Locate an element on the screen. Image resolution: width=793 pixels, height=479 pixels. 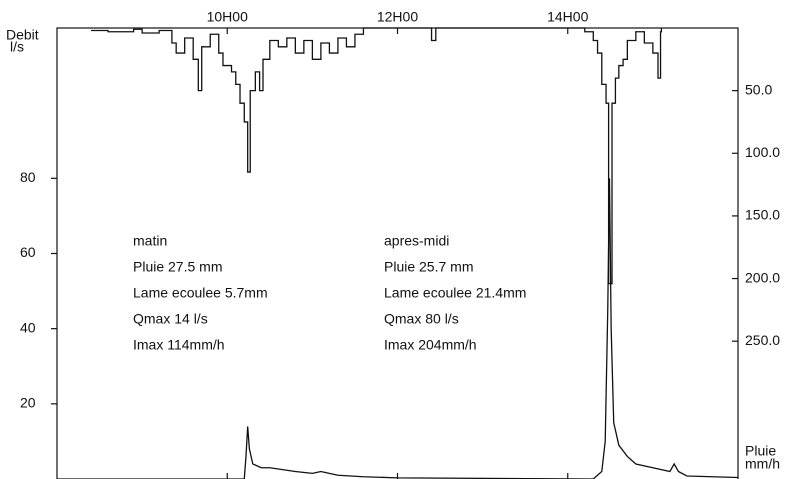
annotation: Qmax 14 l/s is located at coordinates (170, 319).